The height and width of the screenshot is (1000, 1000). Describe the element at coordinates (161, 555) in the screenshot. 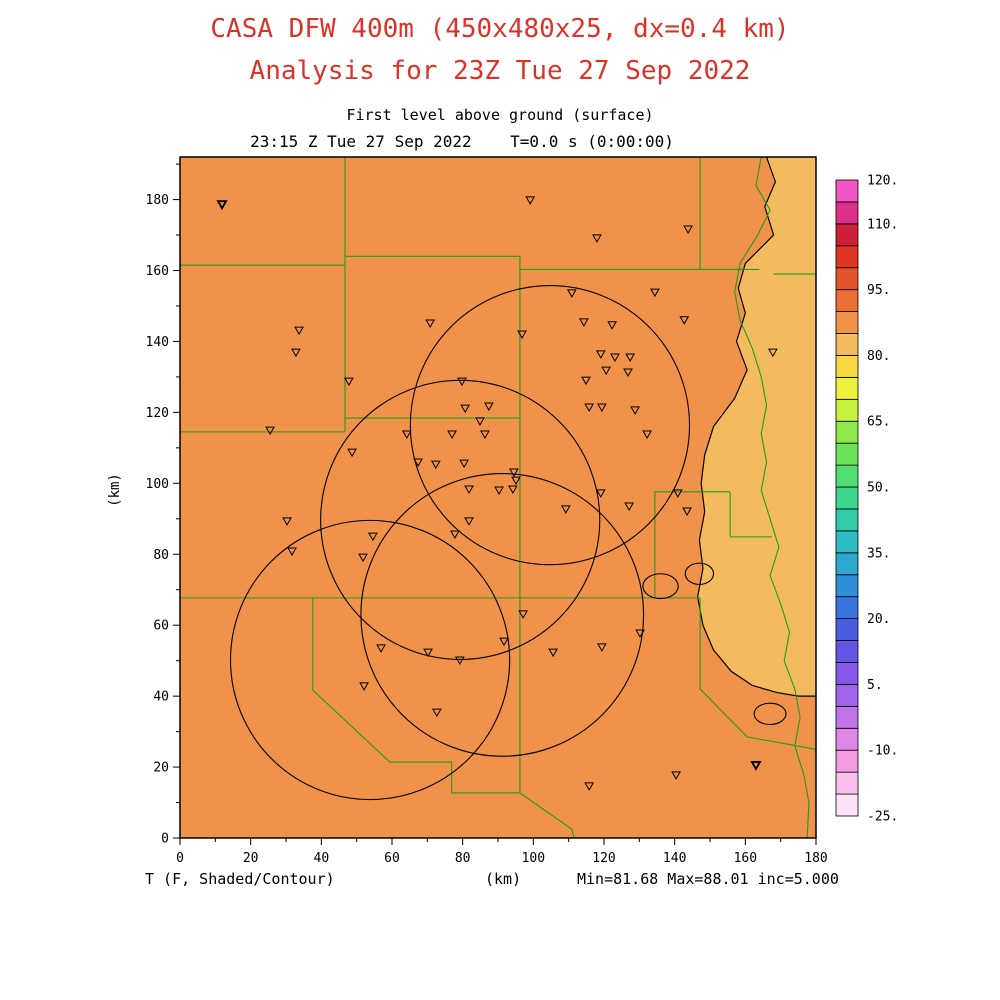

I see `y-tick-label: 80` at that location.